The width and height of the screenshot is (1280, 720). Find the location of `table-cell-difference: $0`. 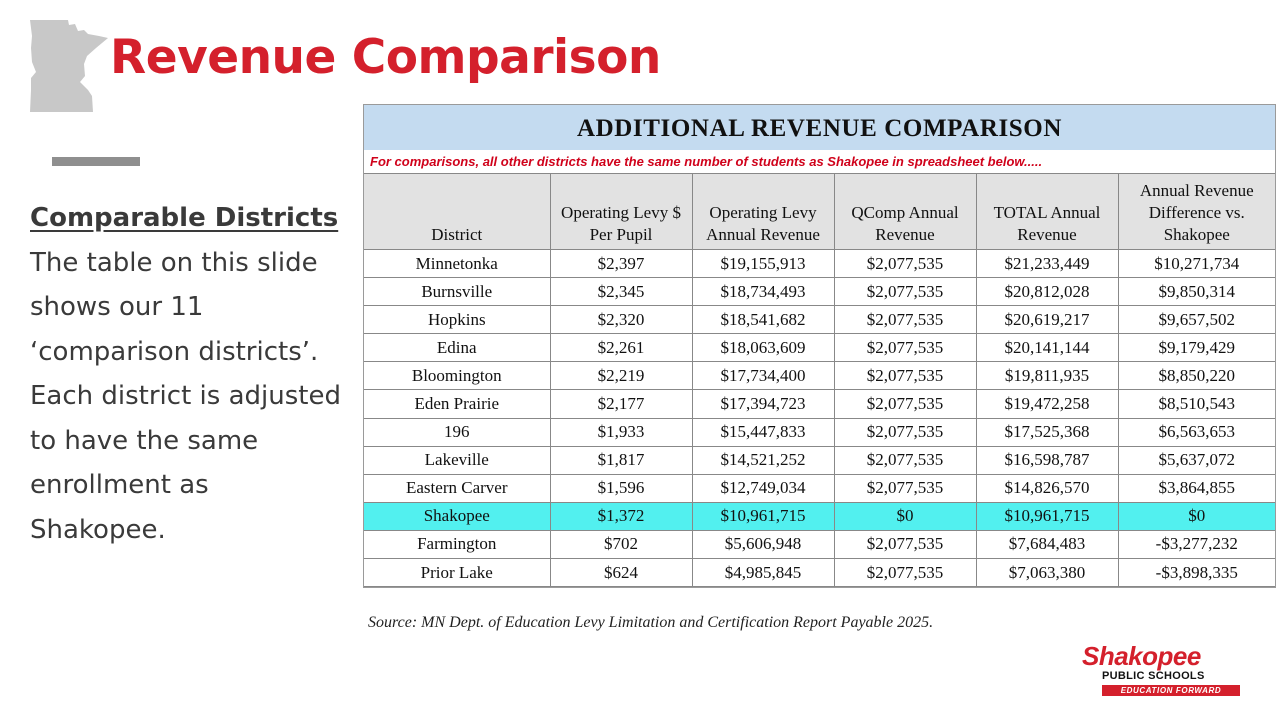

table-cell-difference: $0 is located at coordinates (1196, 516).